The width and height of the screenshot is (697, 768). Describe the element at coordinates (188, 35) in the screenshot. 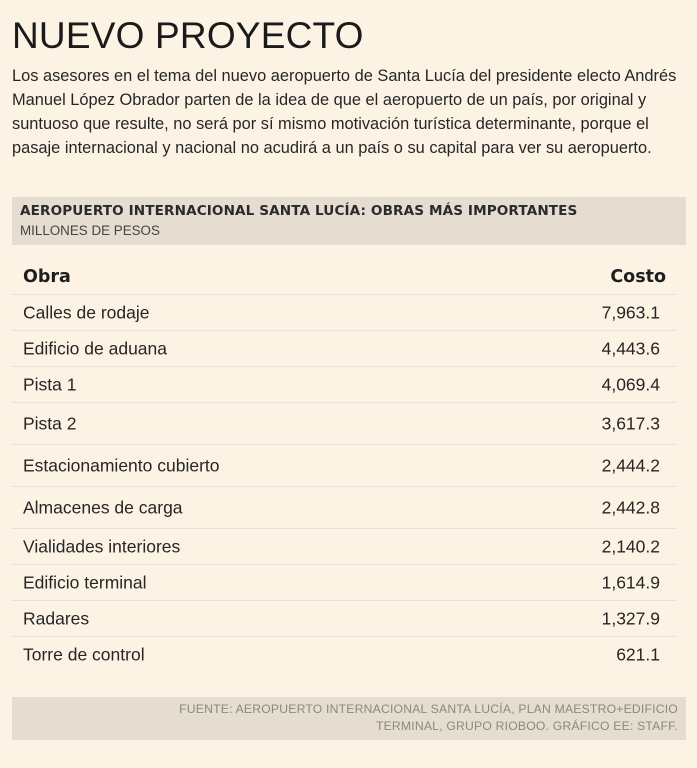

I see `page-title: NUEVO PROYECTO` at that location.